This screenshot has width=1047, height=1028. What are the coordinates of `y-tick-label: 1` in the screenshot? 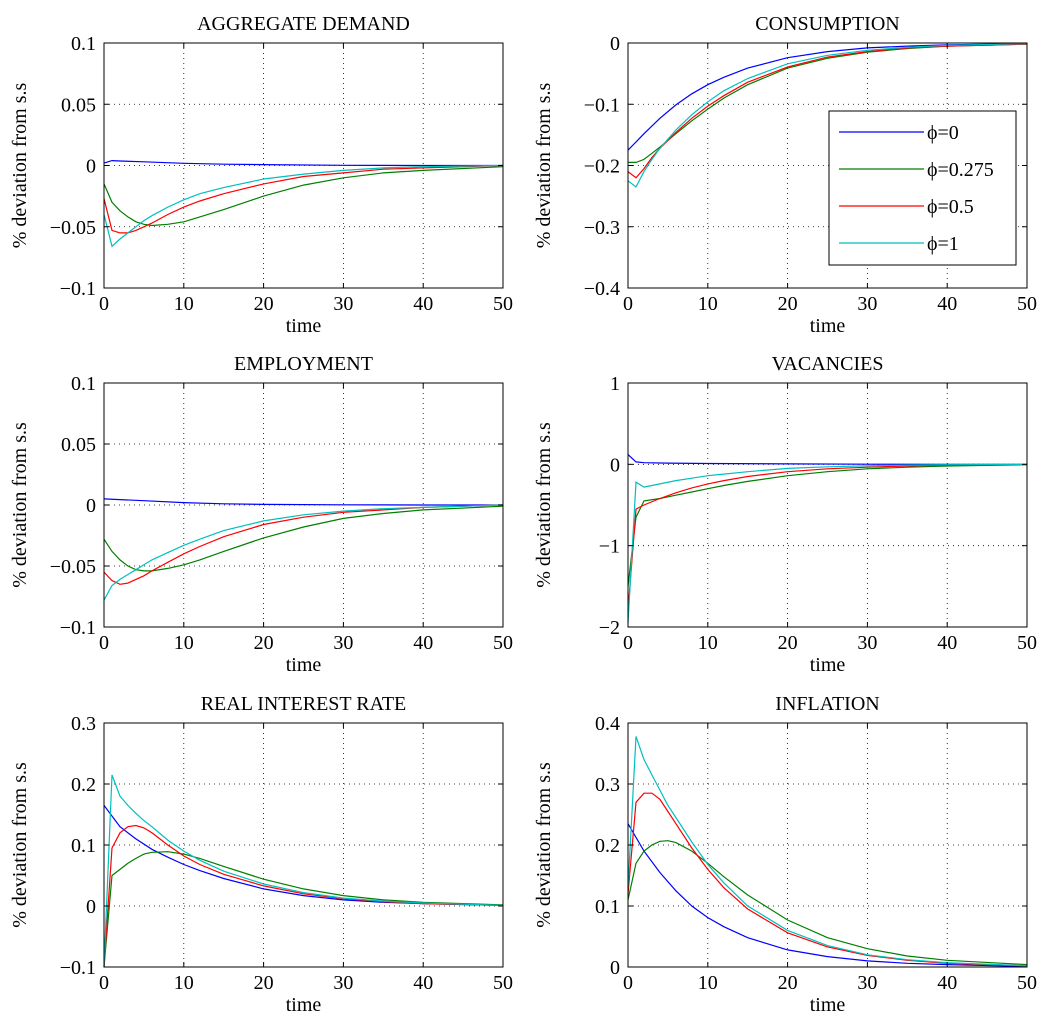 It's located at (615, 384).